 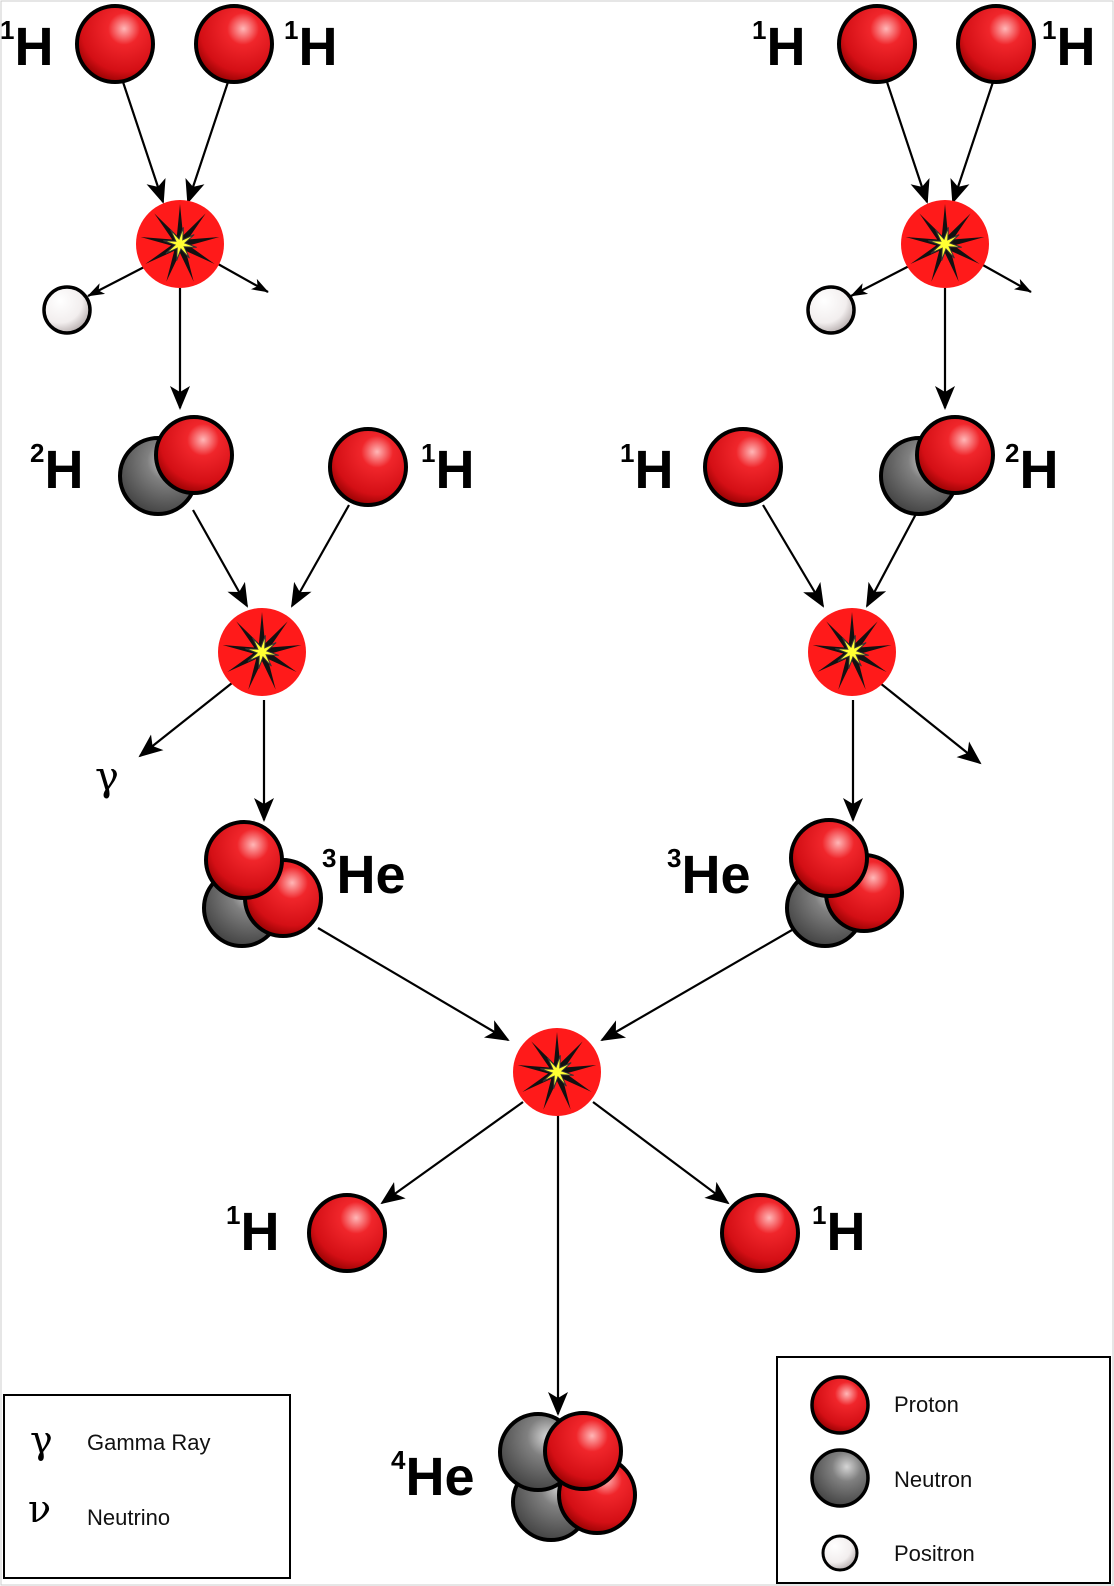 I want to click on legend-box, so click(x=147, y=1486).